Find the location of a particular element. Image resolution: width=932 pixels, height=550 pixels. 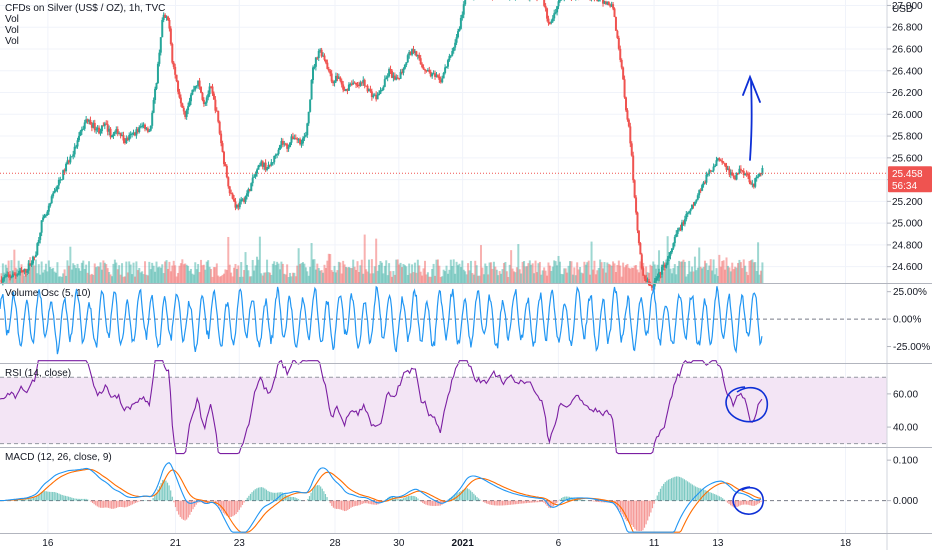

x-tick-label: 18 is located at coordinates (846, 543).